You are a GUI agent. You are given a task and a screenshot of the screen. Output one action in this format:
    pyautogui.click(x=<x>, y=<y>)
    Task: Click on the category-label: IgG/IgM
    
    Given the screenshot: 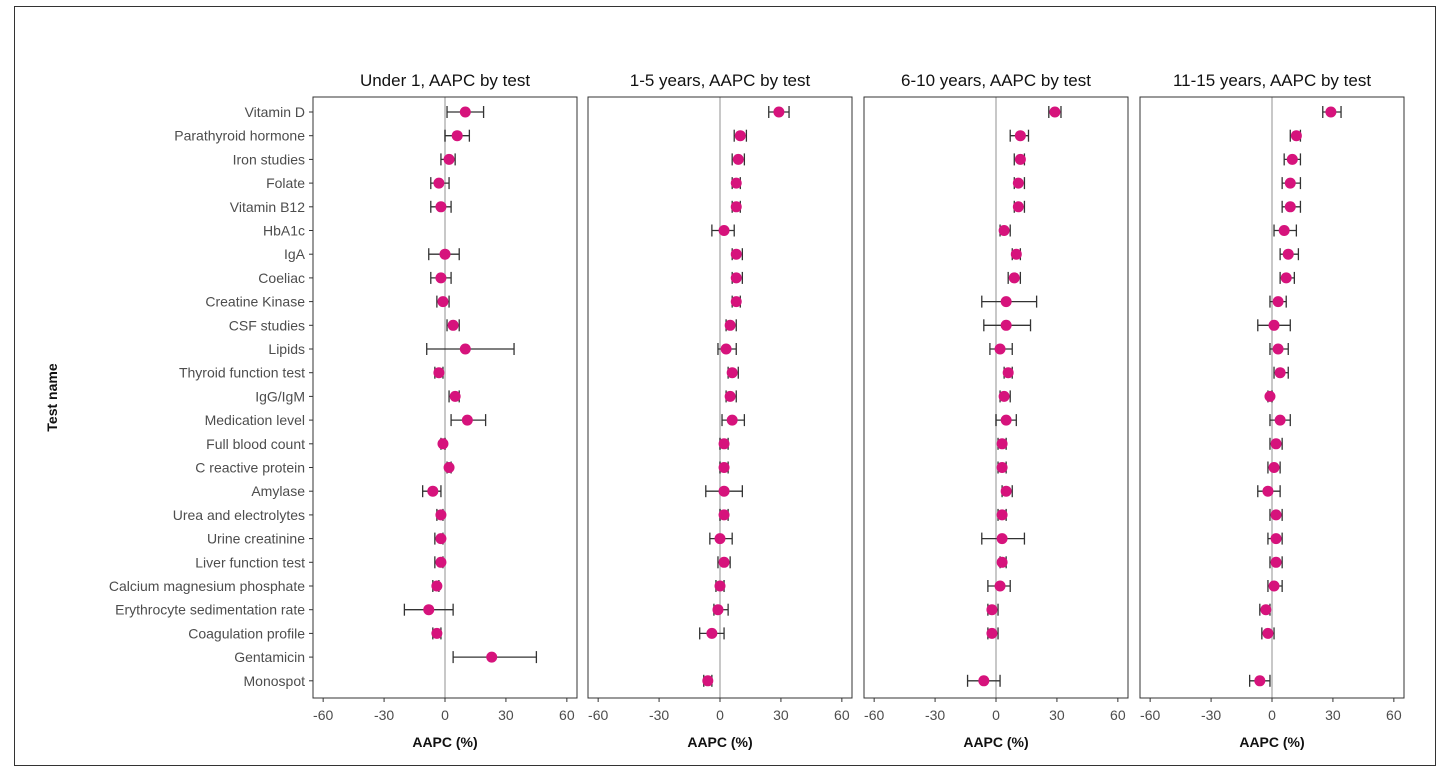 What is the action you would take?
    pyautogui.click(x=280, y=396)
    